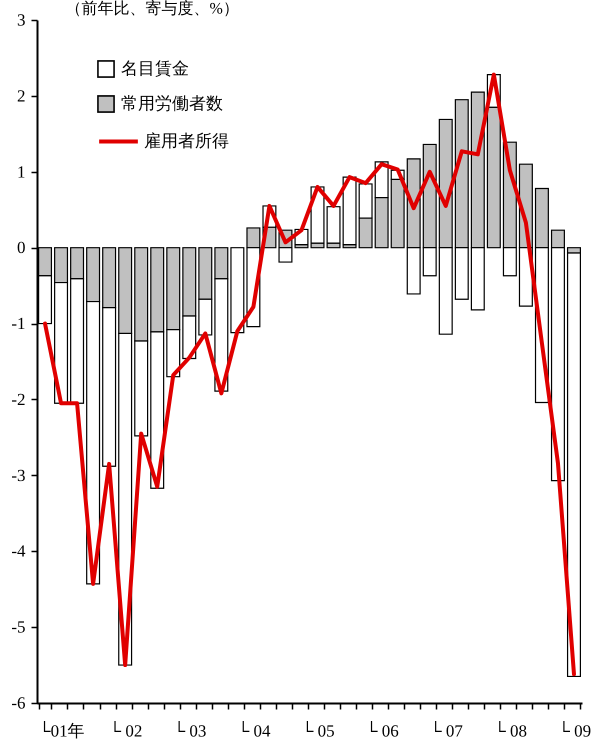 The width and height of the screenshot is (609, 747). Describe the element at coordinates (155, 68) in the screenshot. I see `legend-label: 名目賃金` at that location.